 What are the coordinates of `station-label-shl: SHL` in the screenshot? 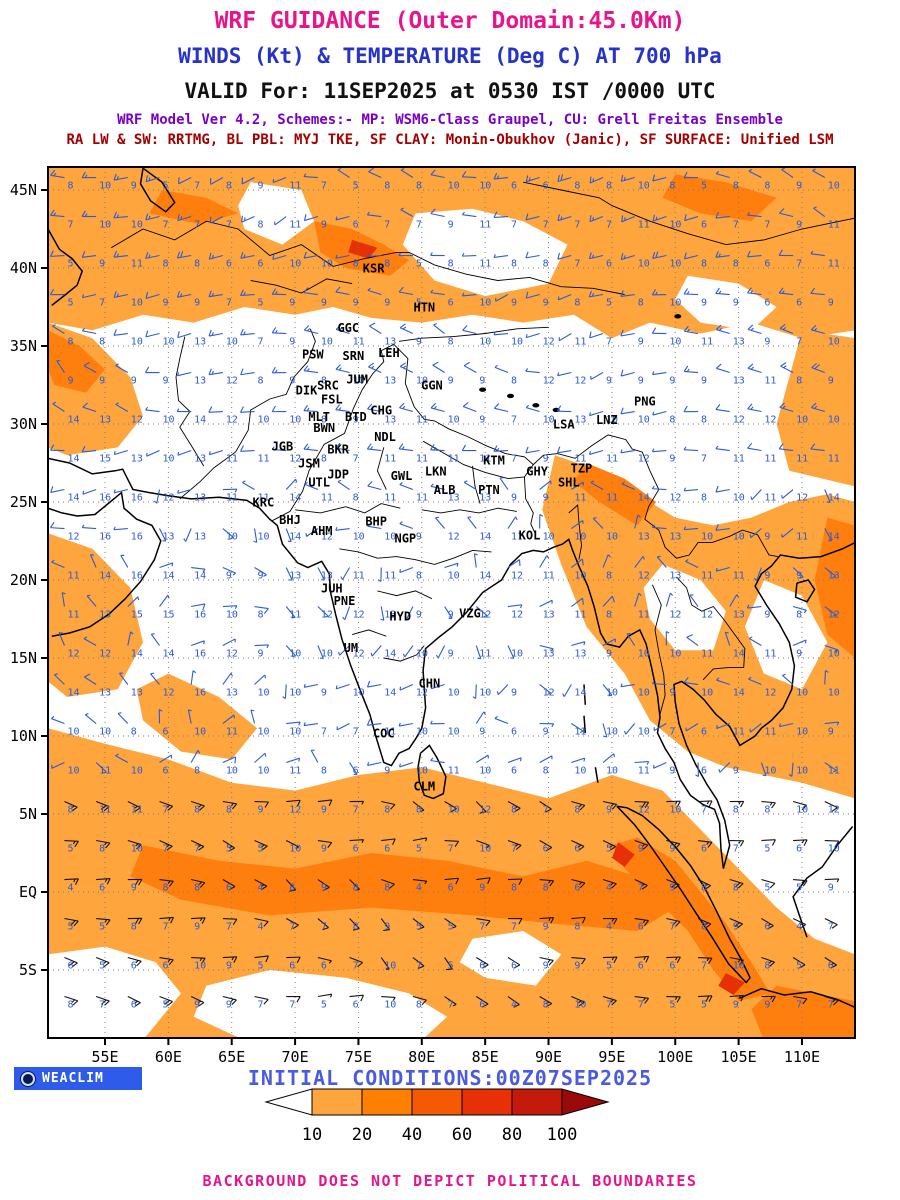 It's located at (569, 482).